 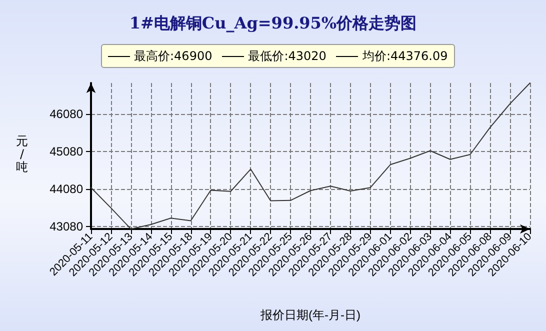 I want to click on x-axis-title: 报价日期(年-月-日), so click(x=310, y=315).